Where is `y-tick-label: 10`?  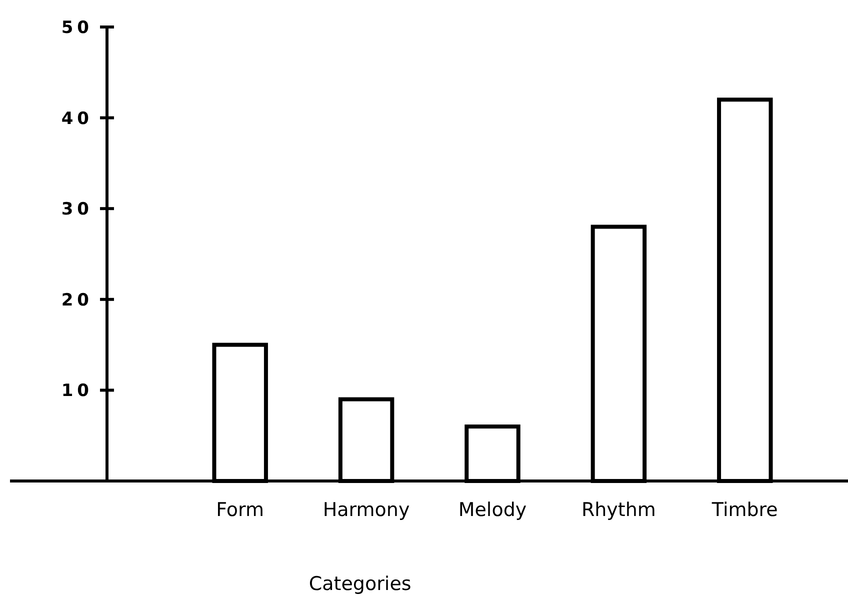
y-tick-label: 10 is located at coordinates (77, 391).